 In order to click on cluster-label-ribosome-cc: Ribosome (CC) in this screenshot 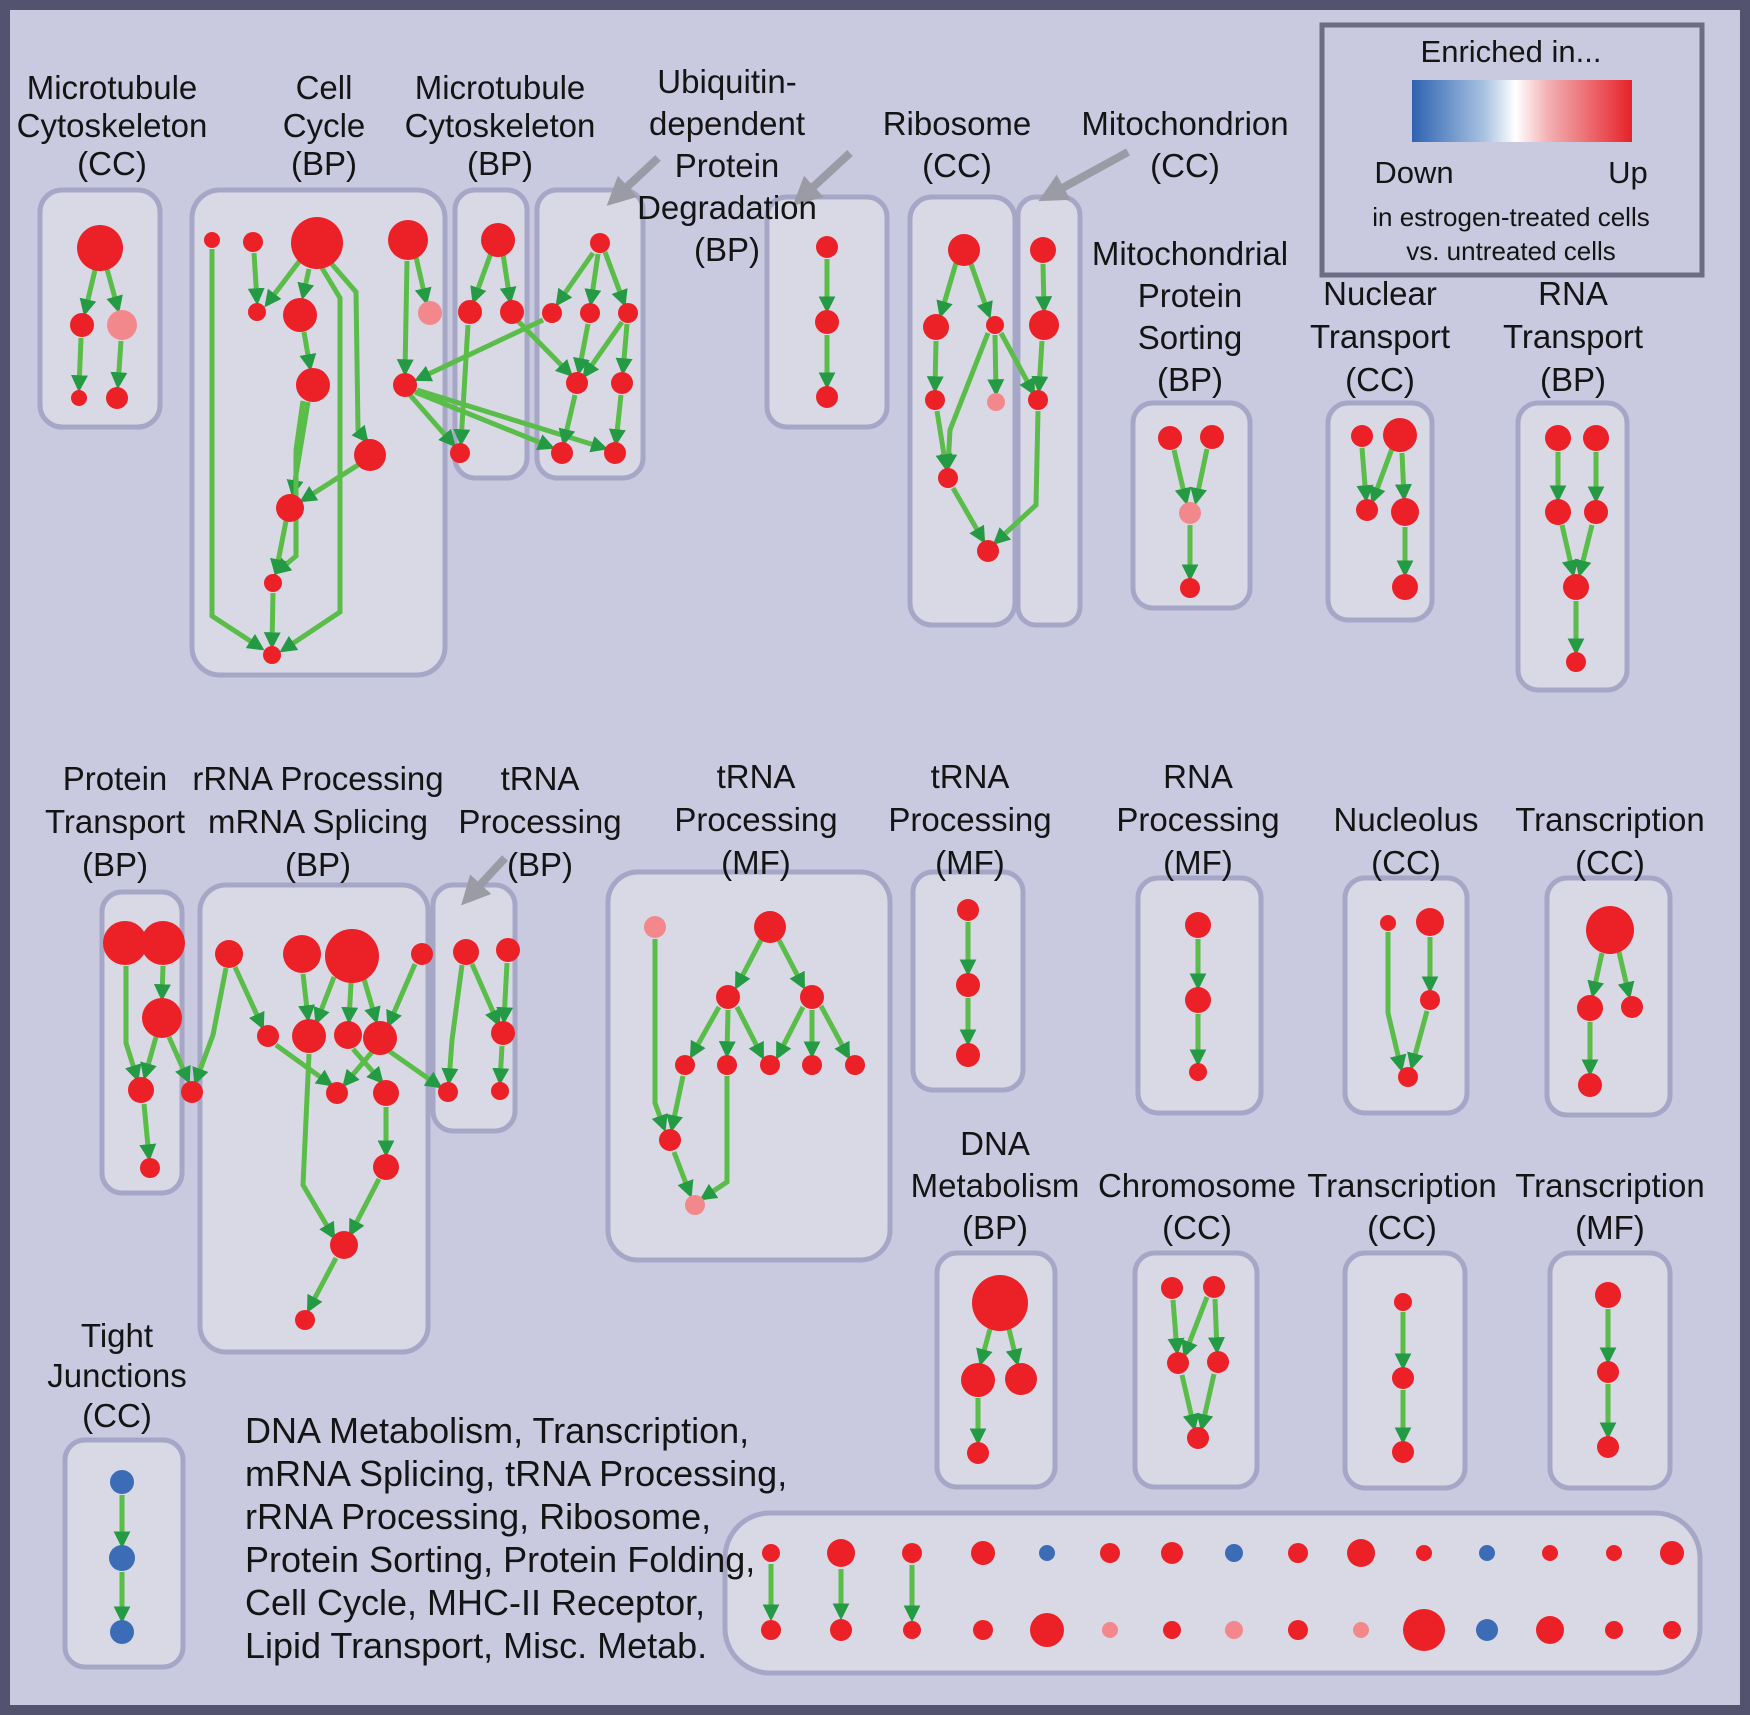, I will do `click(957, 144)`.